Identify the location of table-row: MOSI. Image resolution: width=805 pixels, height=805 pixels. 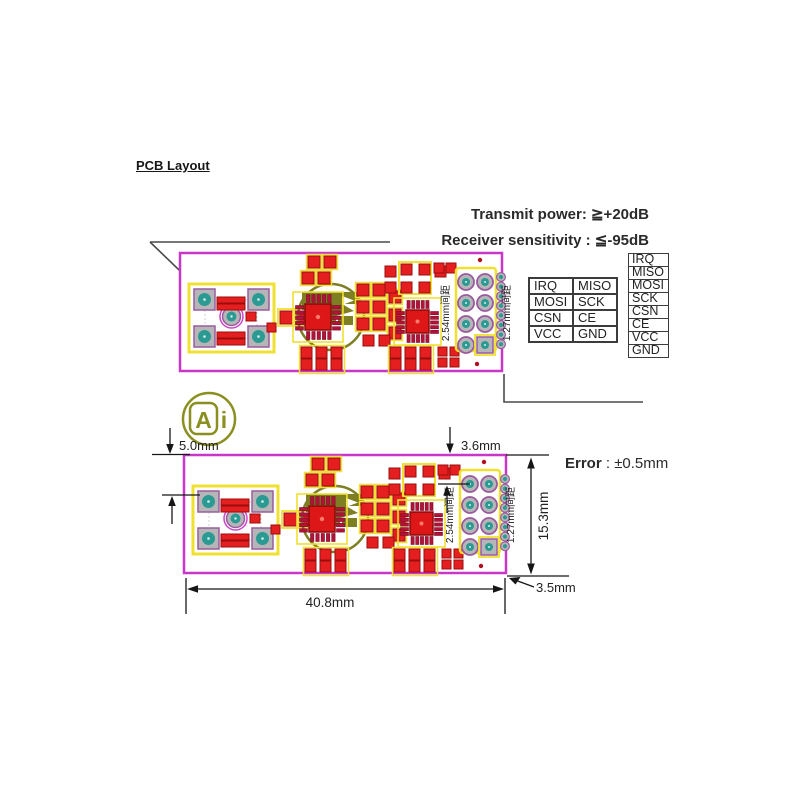
(648, 286).